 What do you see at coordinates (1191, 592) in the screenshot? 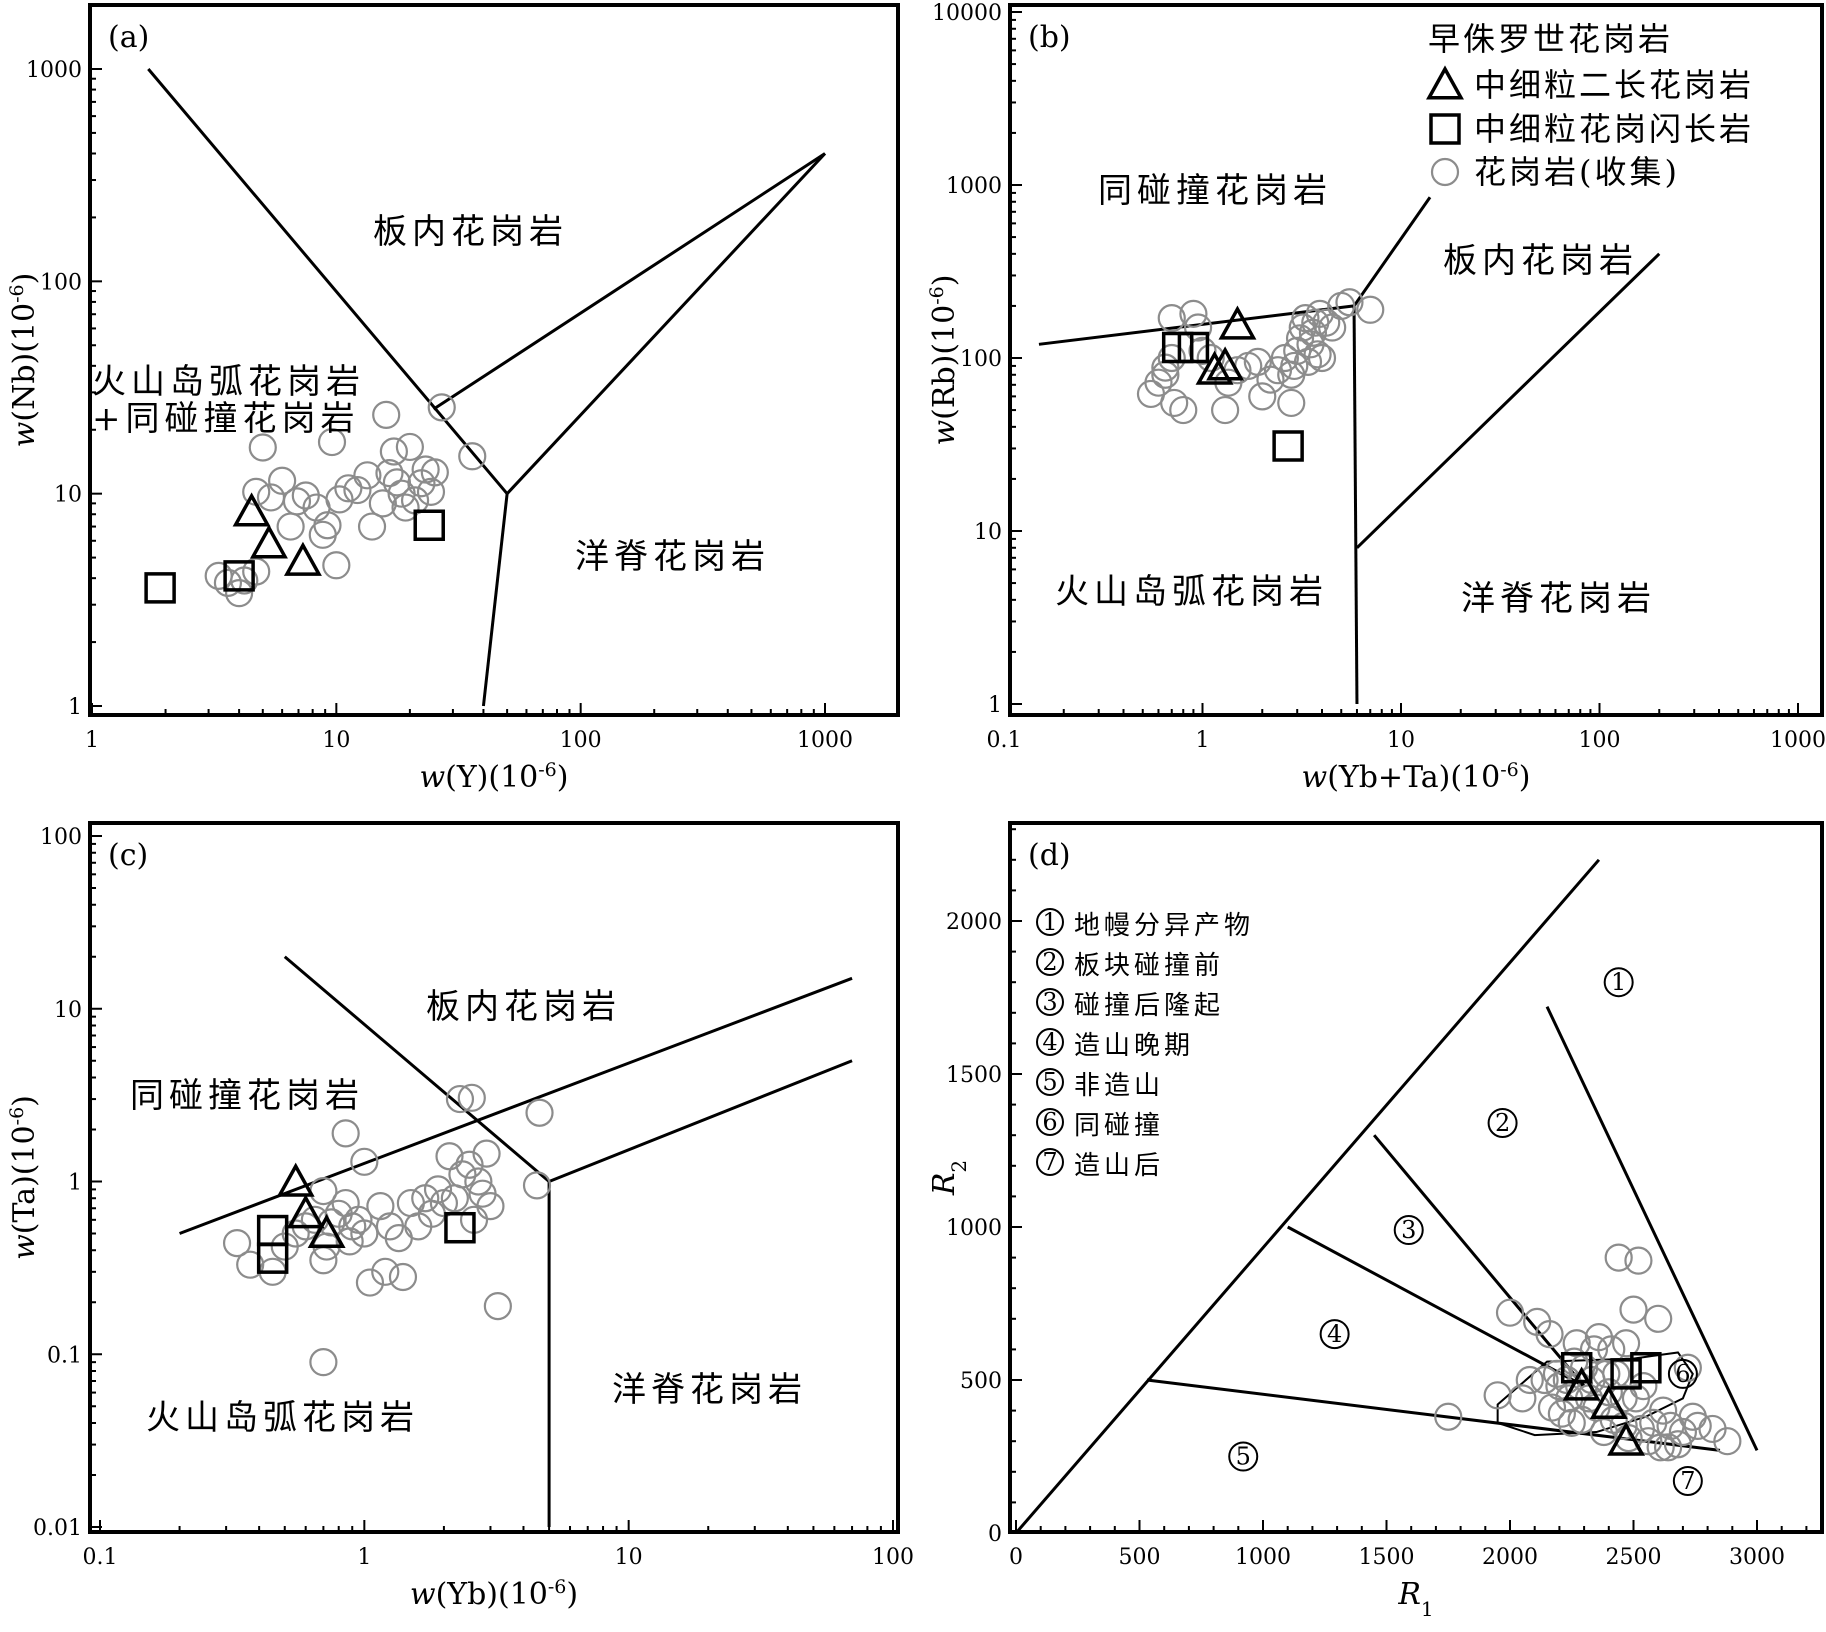
I see `region-label-2: 火山岛弧花岗岩` at bounding box center [1191, 592].